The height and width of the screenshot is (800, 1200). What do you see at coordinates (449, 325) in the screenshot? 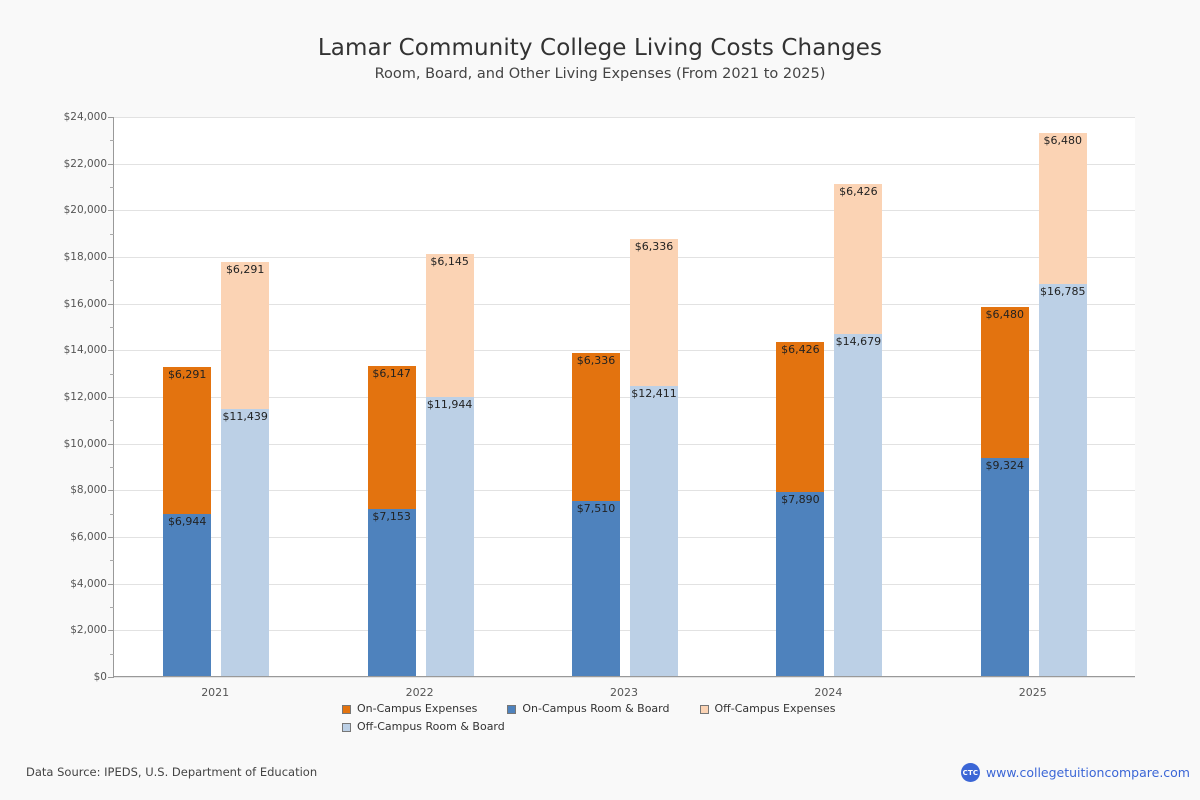
I see `bar-segment: $6,145` at bounding box center [449, 325].